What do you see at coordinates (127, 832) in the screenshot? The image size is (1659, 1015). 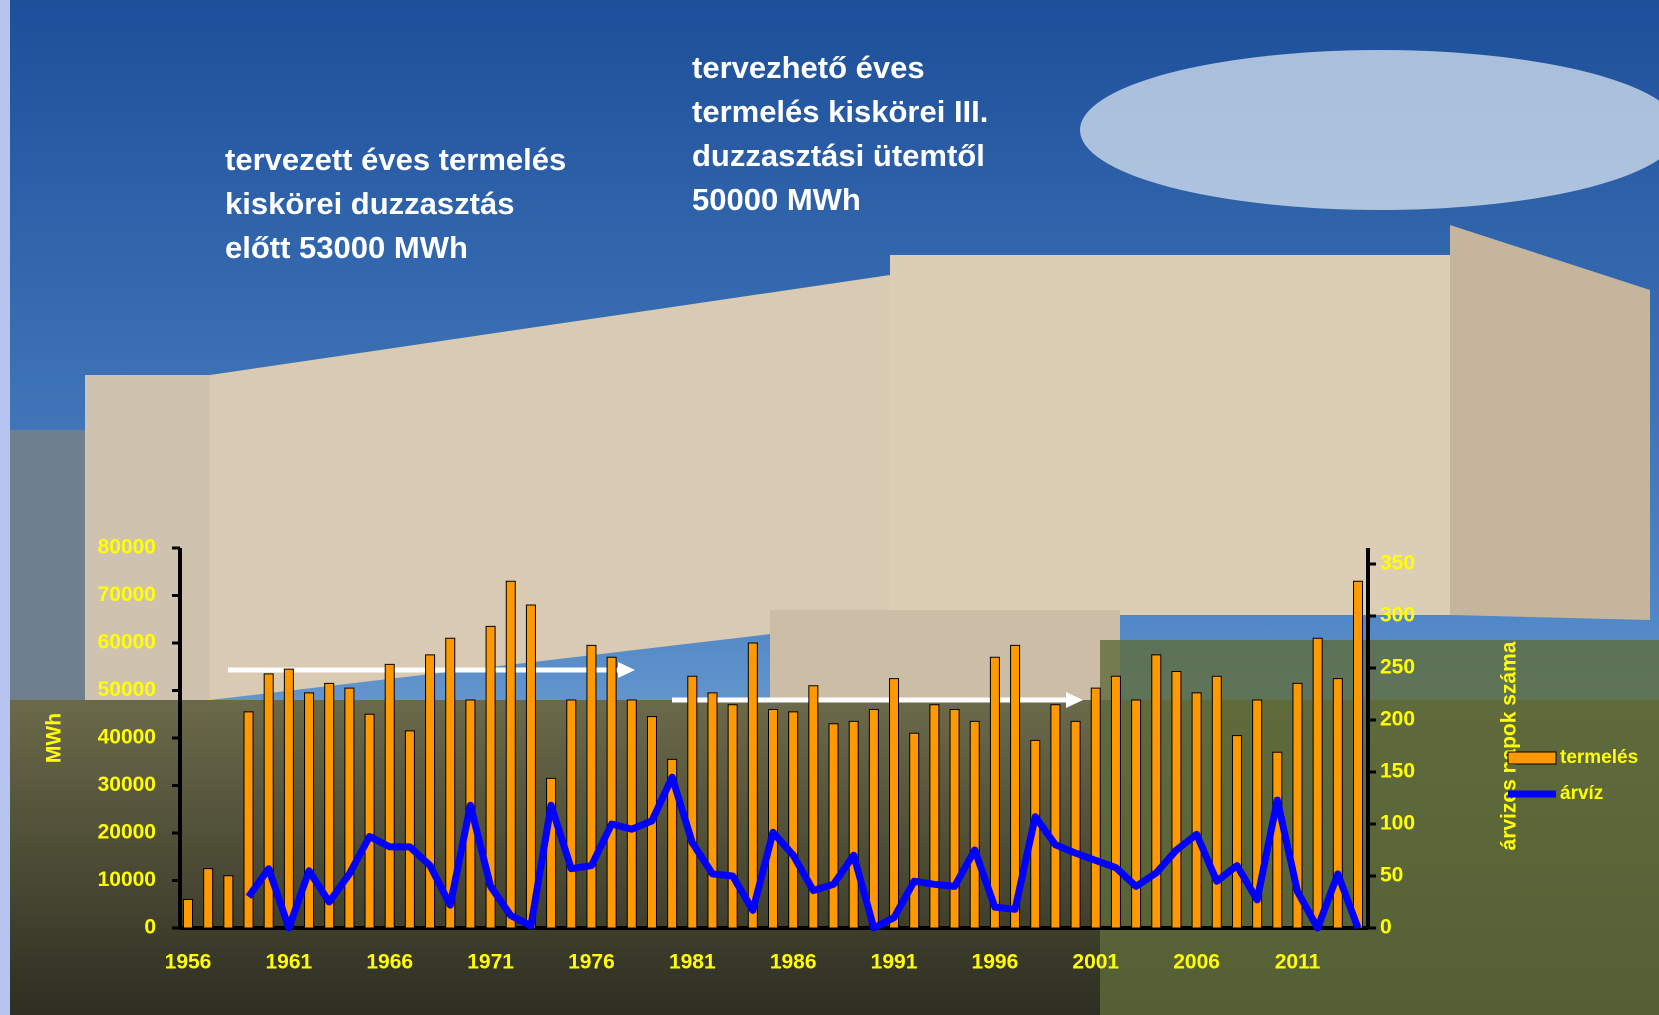 I see `y-tick-label: 20000` at bounding box center [127, 832].